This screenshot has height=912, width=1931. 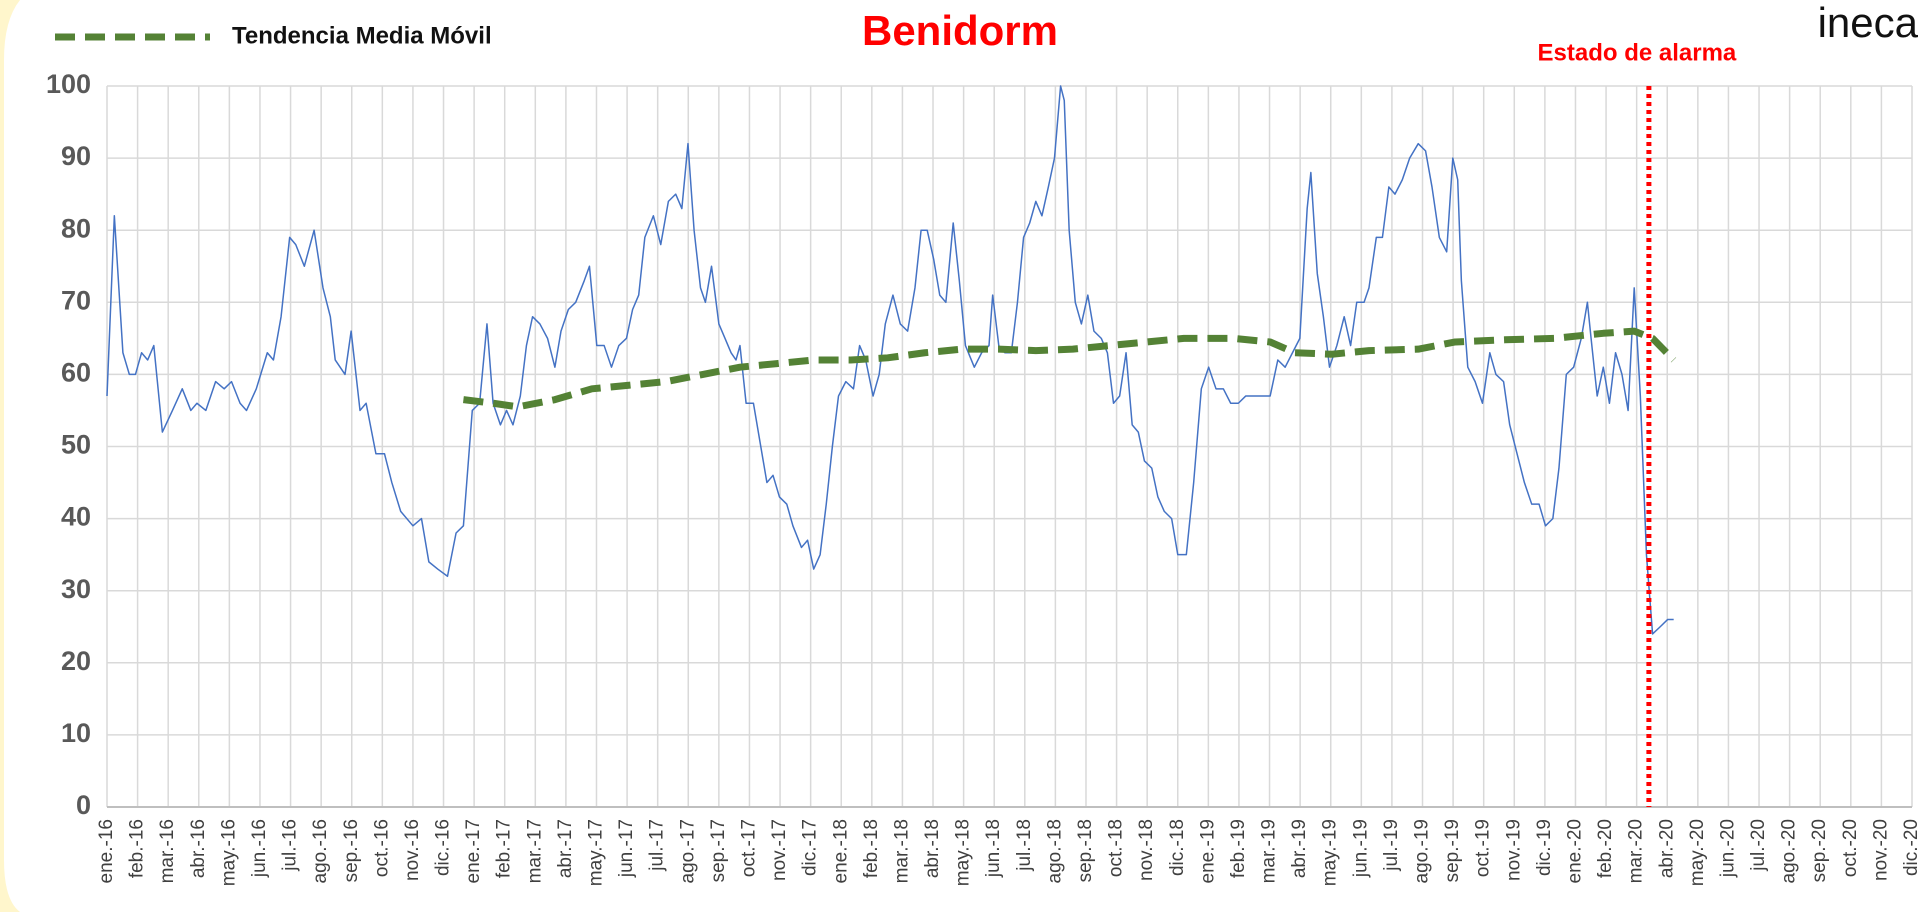 I want to click on y-tick-label: 60, so click(x=76, y=373).